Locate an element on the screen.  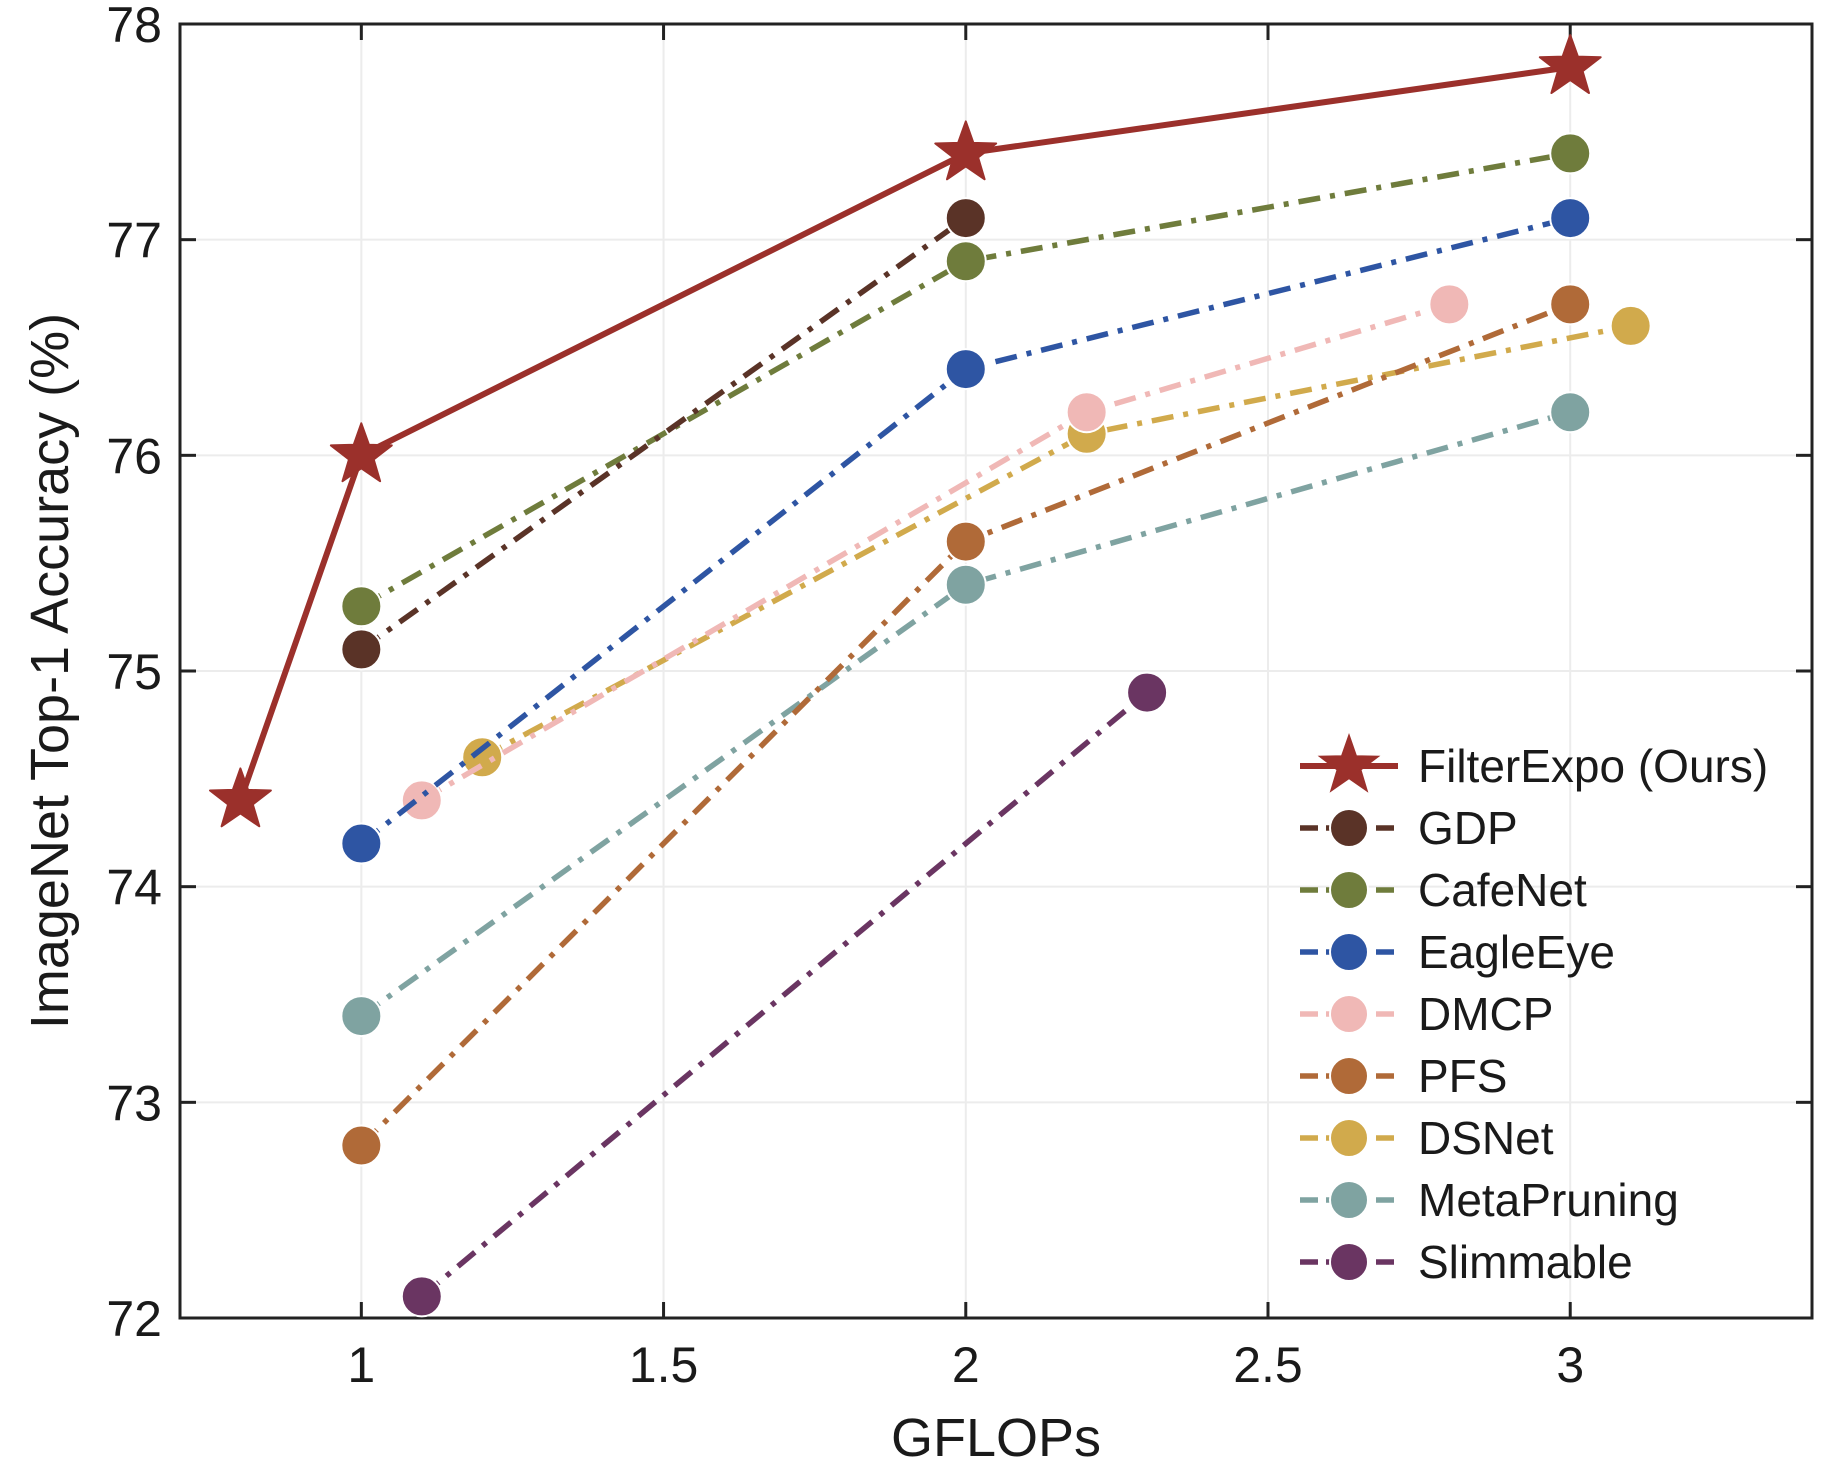
legend-label: DSNet is located at coordinates (1486, 1138).